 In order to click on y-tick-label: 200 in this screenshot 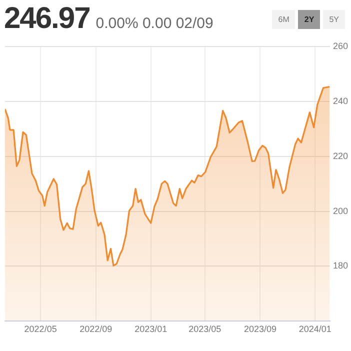, I will do `click(340, 211)`.